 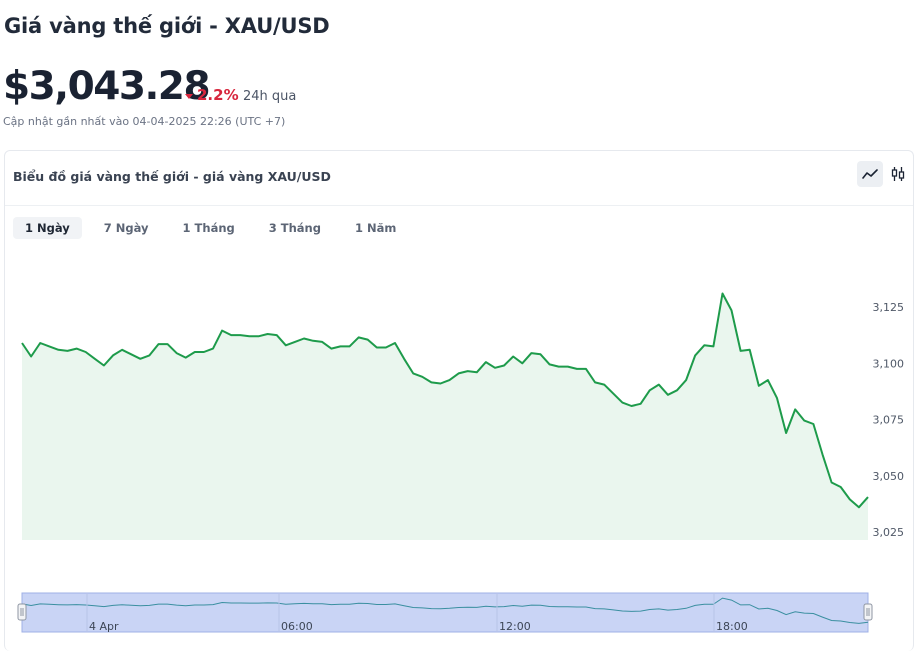 I want to click on price-change: 2.2%, so click(x=212, y=95).